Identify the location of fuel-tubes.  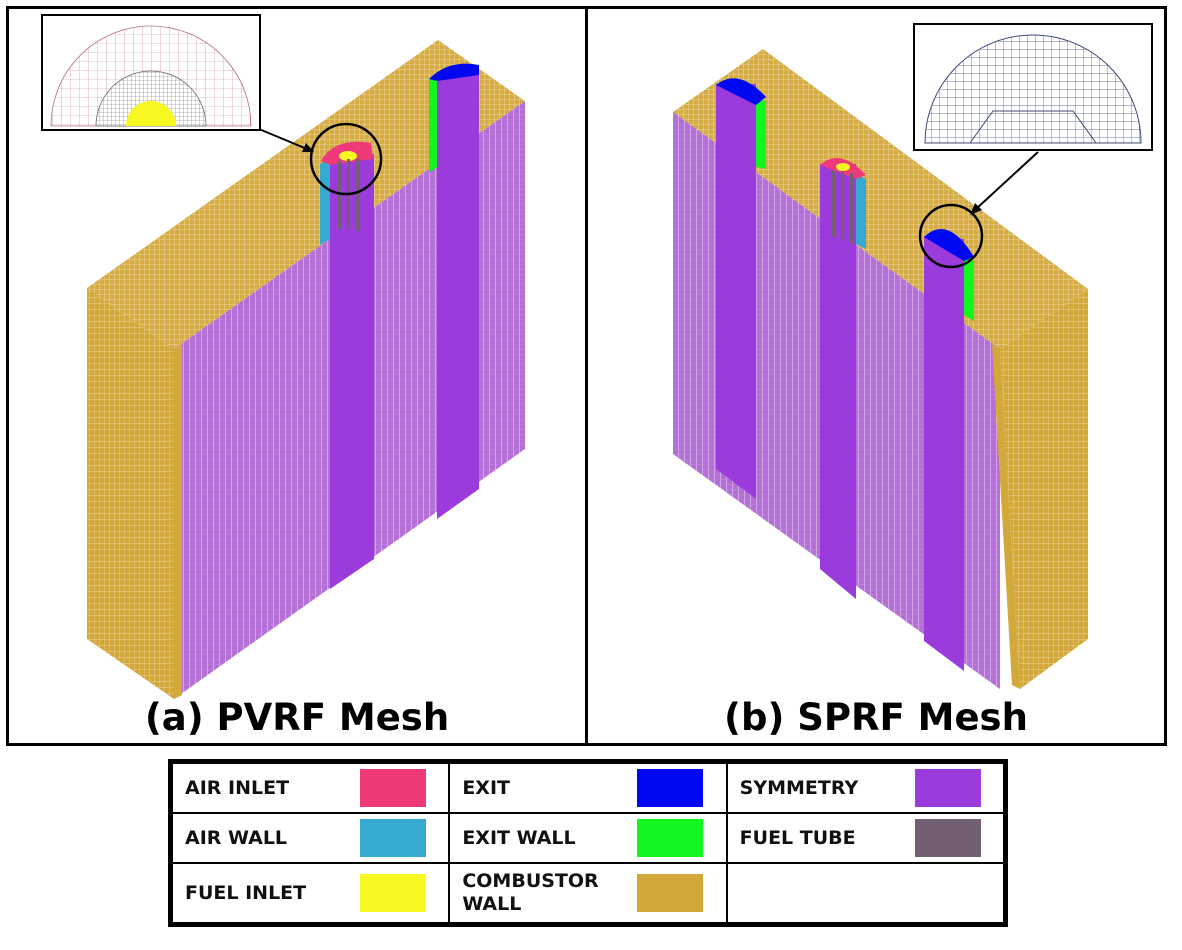
(842, 207).